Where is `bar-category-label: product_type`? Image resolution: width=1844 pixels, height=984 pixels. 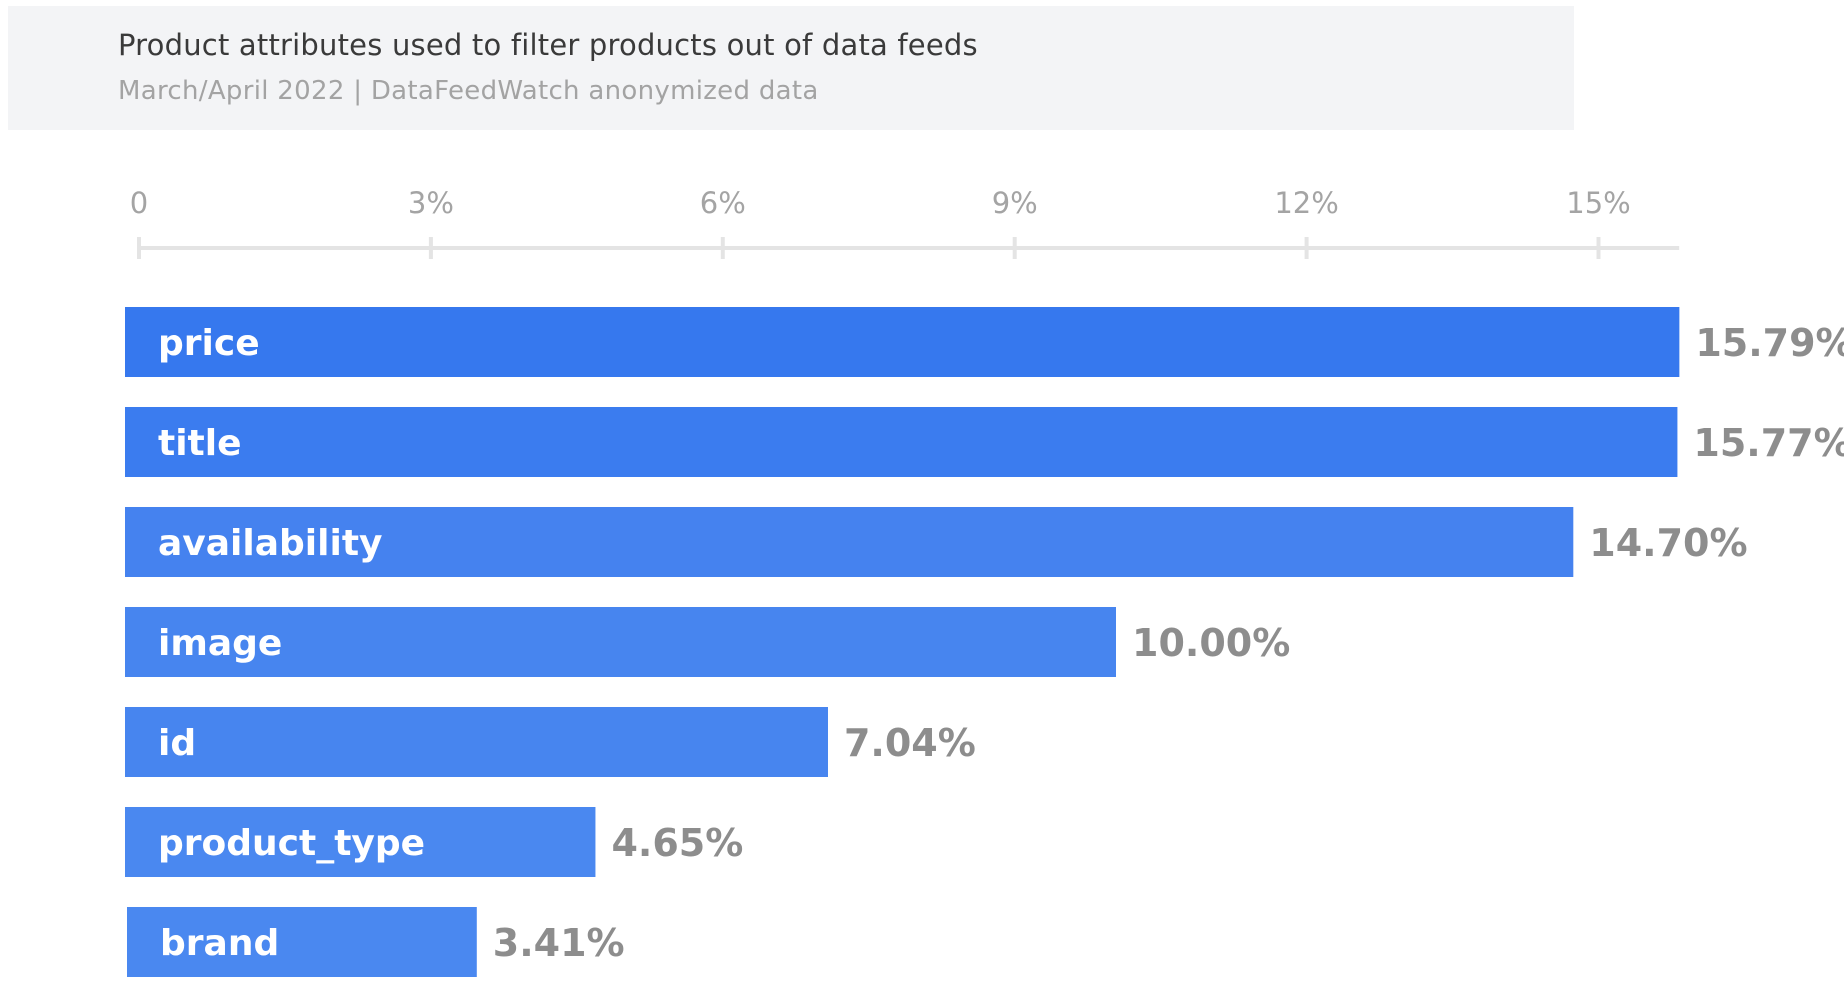 bar-category-label: product_type is located at coordinates (291, 843).